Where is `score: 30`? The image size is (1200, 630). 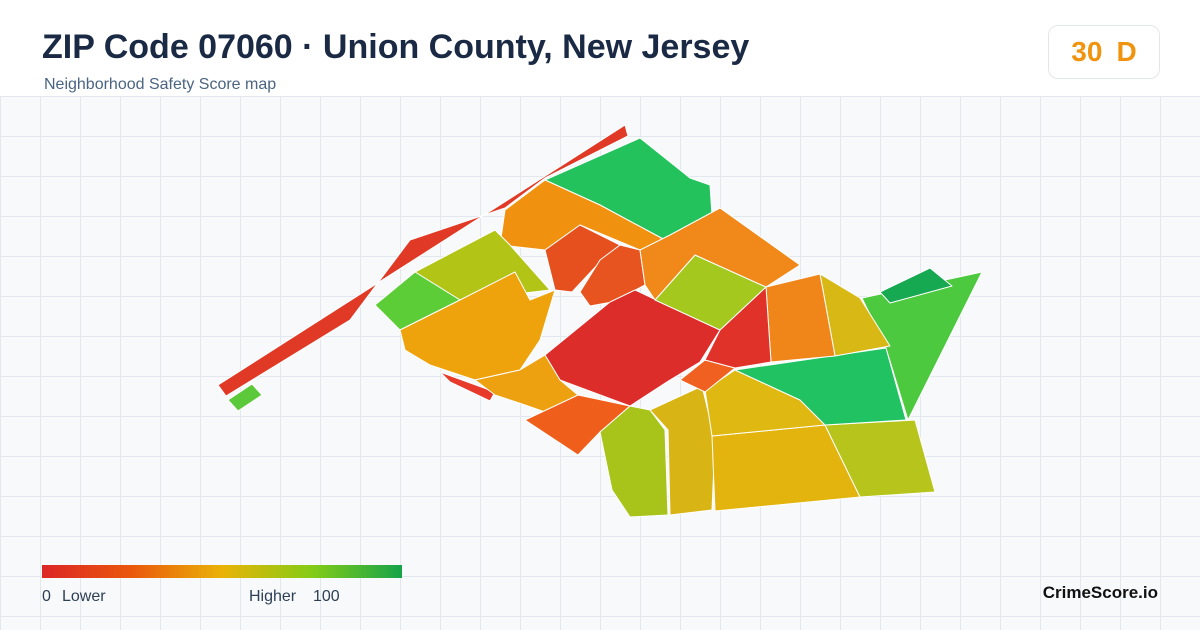 score: 30 is located at coordinates (1087, 51).